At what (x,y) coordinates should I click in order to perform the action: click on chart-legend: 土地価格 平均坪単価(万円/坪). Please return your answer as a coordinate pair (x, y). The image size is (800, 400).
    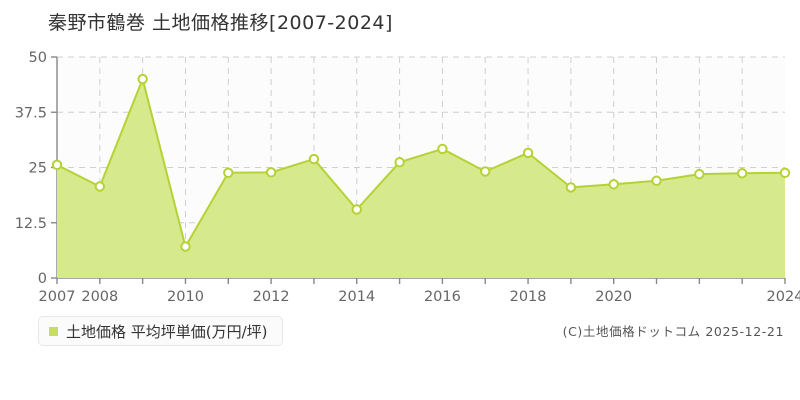
    Looking at the image, I should click on (160, 331).